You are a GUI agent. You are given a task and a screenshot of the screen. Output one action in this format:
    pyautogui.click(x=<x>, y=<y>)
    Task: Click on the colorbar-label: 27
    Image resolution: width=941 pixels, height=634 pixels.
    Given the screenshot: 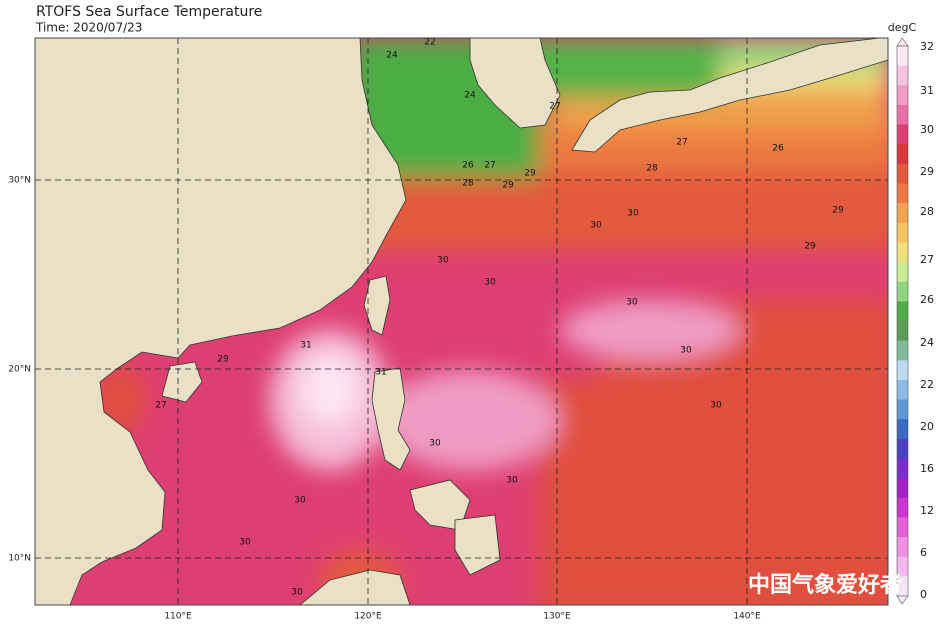 What is the action you would take?
    pyautogui.click(x=927, y=259)
    